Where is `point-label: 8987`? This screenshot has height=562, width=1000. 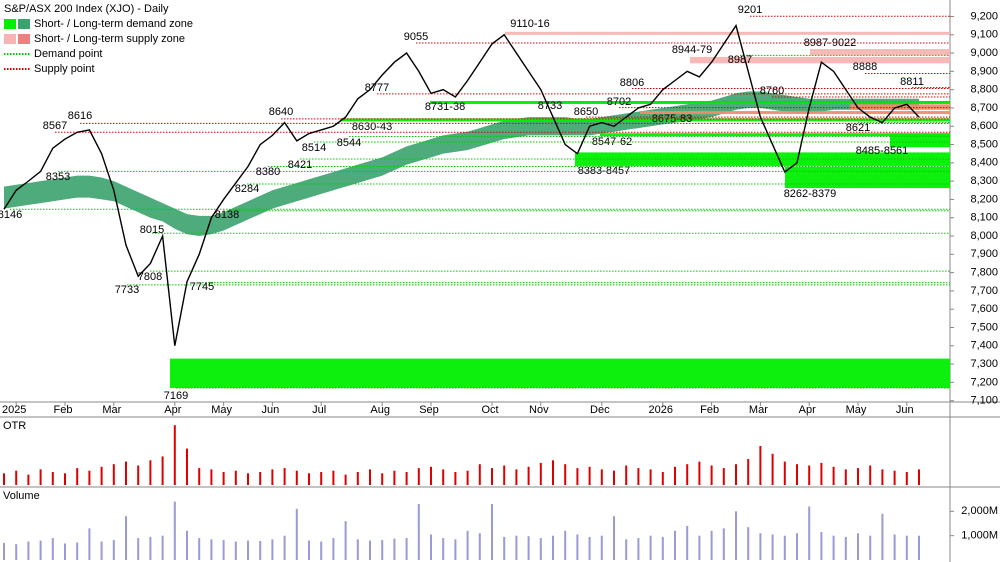
point-label: 8987 is located at coordinates (740, 60).